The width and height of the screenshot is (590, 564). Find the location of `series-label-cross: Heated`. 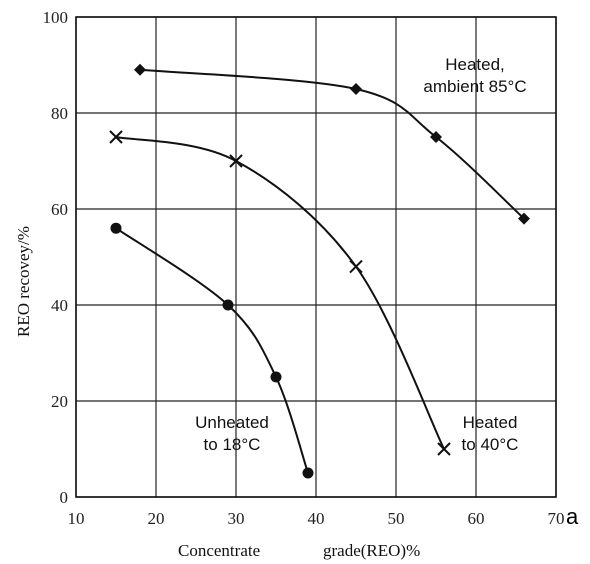

series-label-cross: Heated is located at coordinates (490, 422).